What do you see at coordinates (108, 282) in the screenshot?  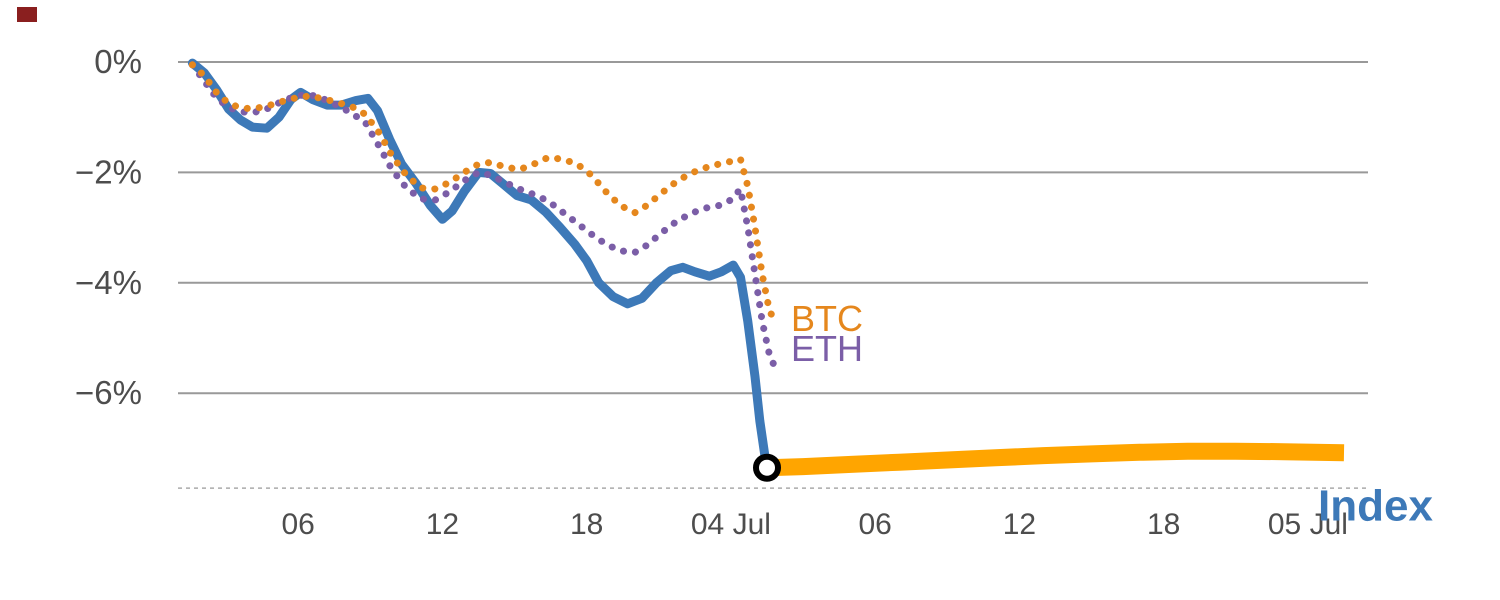 I see `y-tick-label: −4%` at bounding box center [108, 282].